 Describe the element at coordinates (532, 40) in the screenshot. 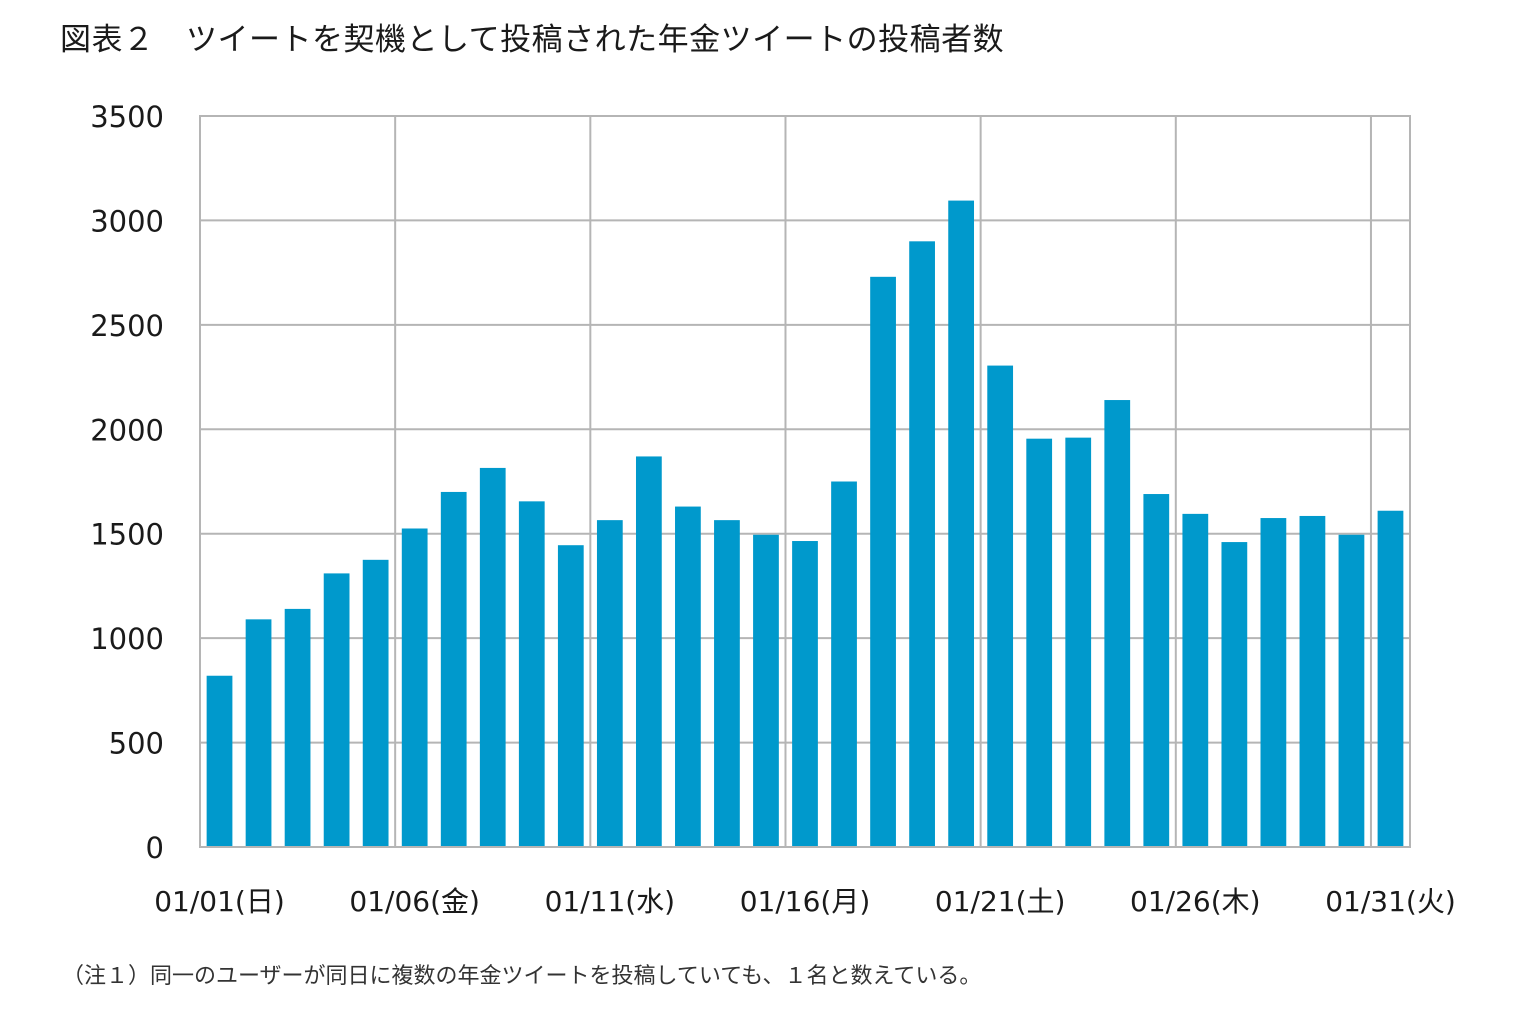

I see `figure-title: 図表２ ツイートを契機として投稿された年金ツイートの投稿者数` at that location.